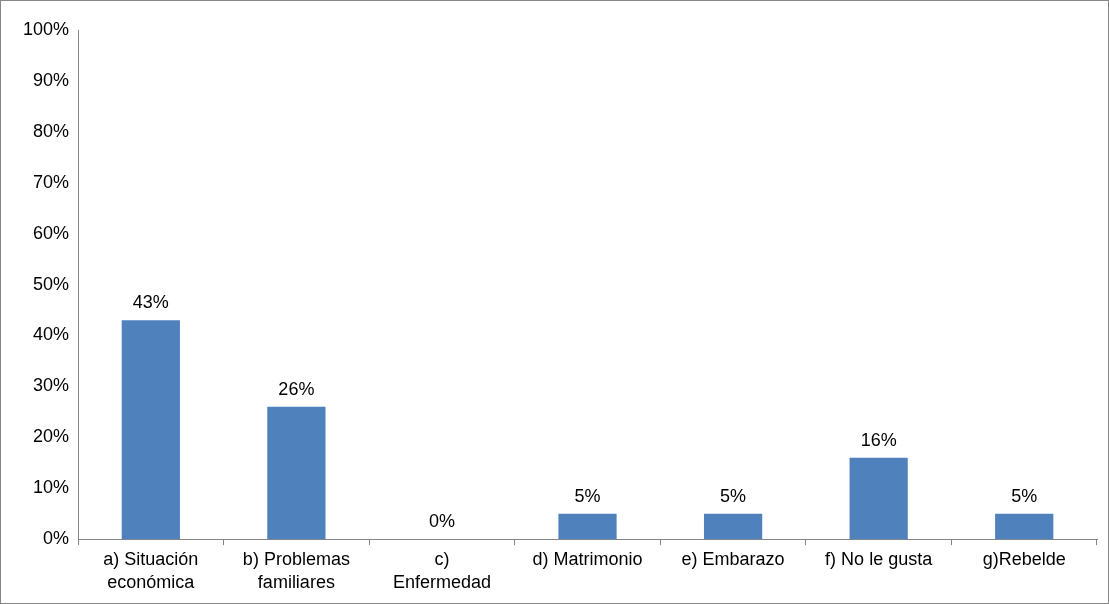 This screenshot has width=1109, height=604. What do you see at coordinates (51, 436) in the screenshot?
I see `y-tick-label: 20%` at bounding box center [51, 436].